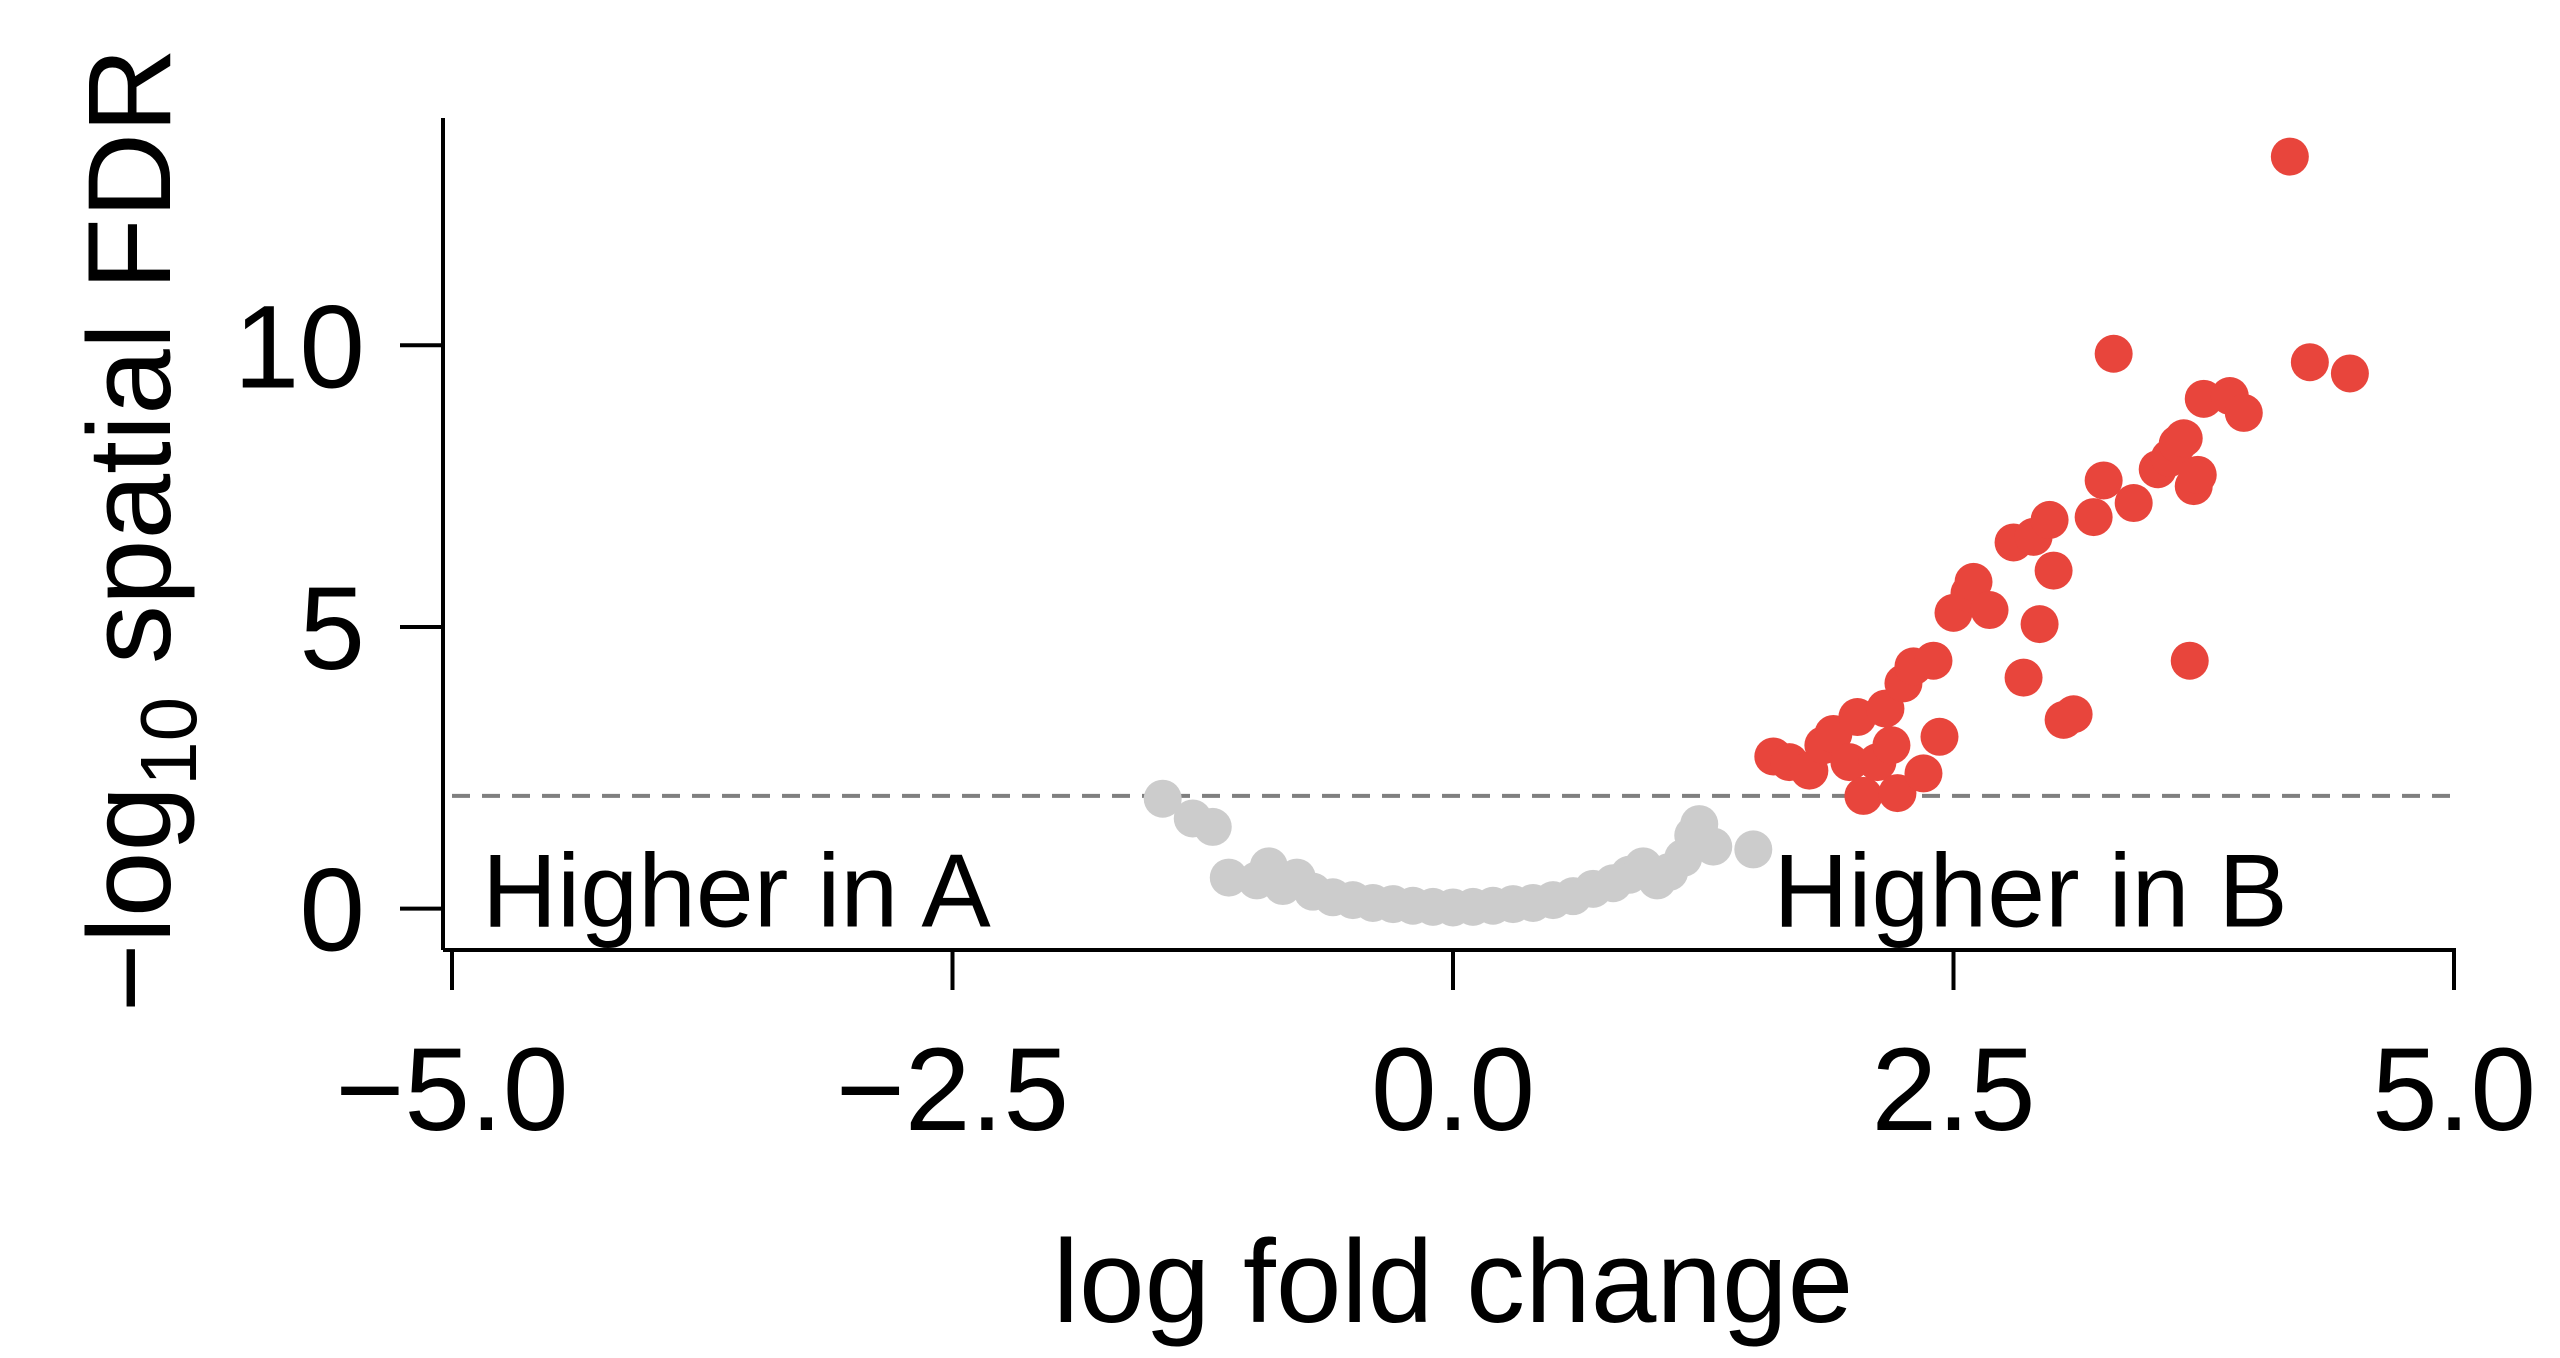 The image size is (2560, 1358). What do you see at coordinates (452, 1090) in the screenshot?
I see `x-tick-label: −5.0` at bounding box center [452, 1090].